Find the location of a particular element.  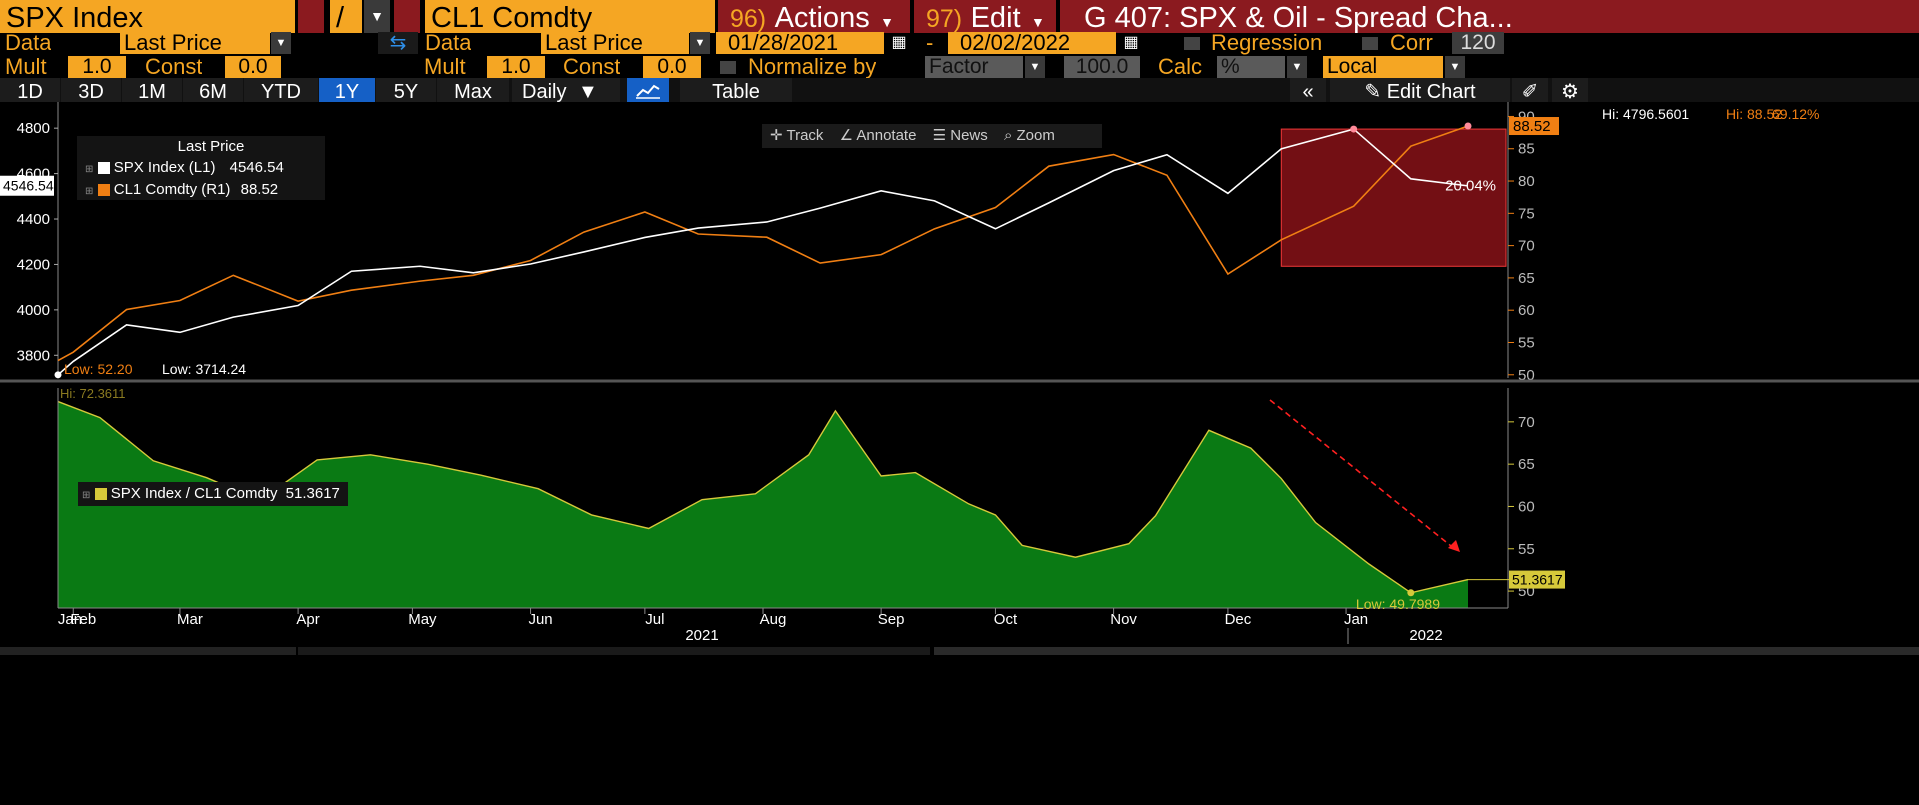

legend-item-spx: ⊞ SPX Index (L1) 4546.54 is located at coordinates (184, 167).